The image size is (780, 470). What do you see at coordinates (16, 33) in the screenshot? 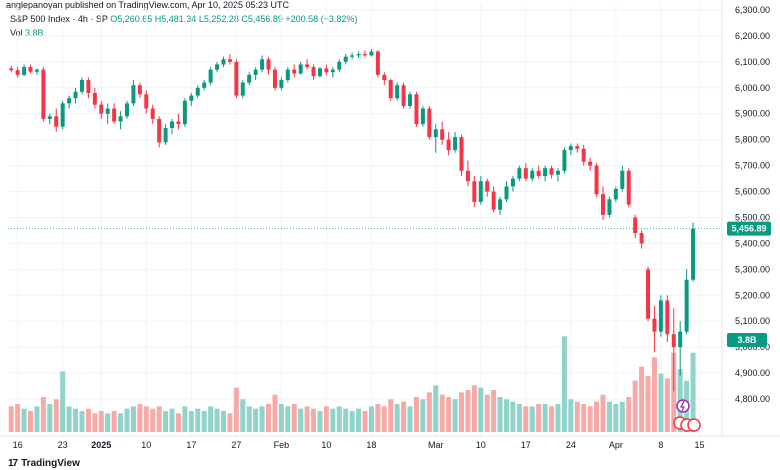
I see `volume-label: Vol` at bounding box center [16, 33].